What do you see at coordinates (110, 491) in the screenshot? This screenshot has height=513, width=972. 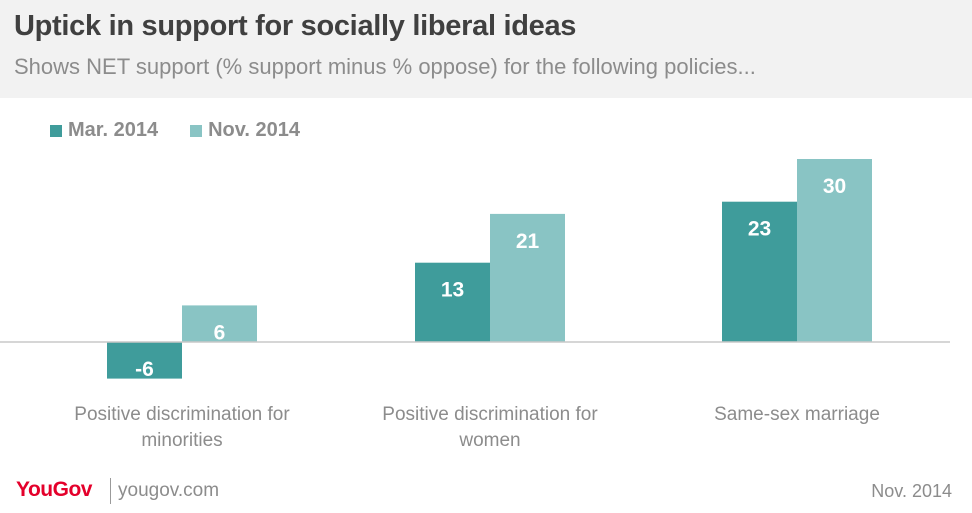 I see `footer-divider` at bounding box center [110, 491].